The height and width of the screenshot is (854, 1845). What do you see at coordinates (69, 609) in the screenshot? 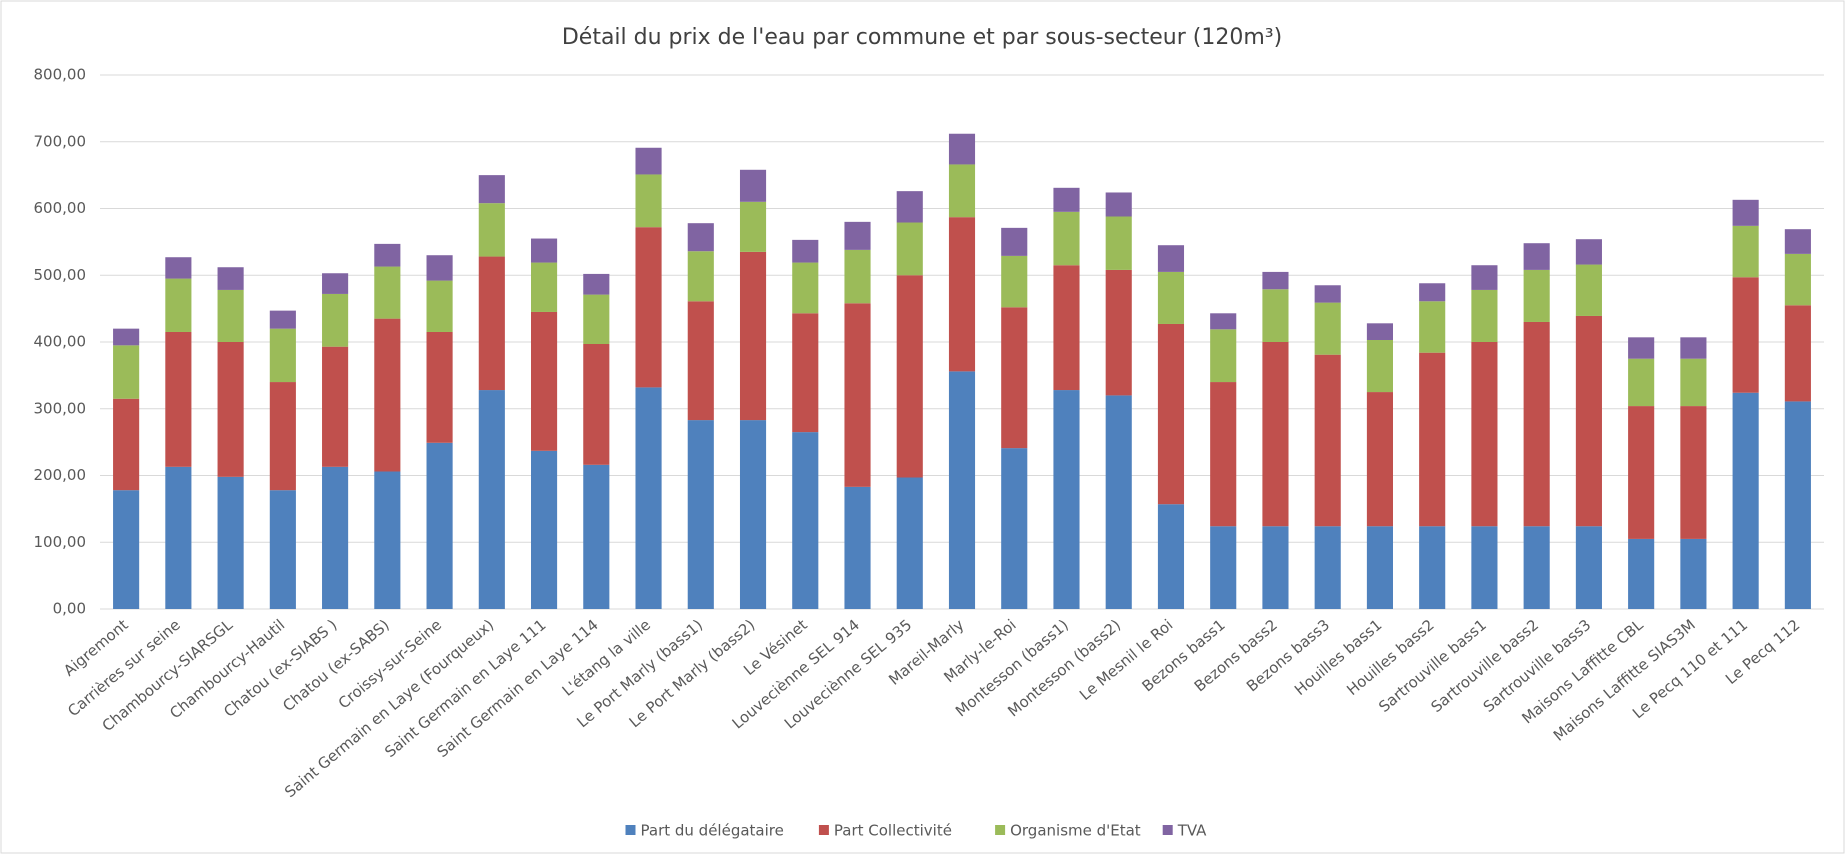
I see `y-tick-label: 0,00` at bounding box center [69, 609].